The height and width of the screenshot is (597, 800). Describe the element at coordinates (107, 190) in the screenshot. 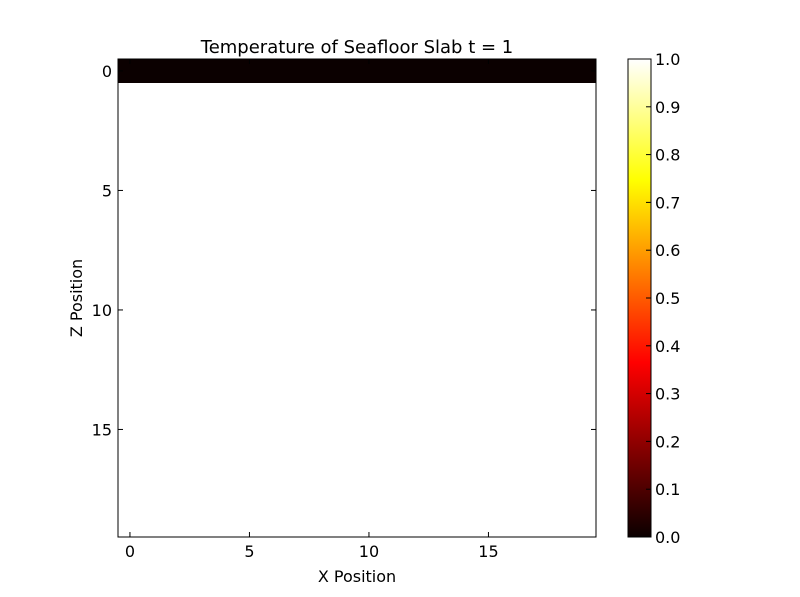

I see `z-tick-label: 5` at that location.